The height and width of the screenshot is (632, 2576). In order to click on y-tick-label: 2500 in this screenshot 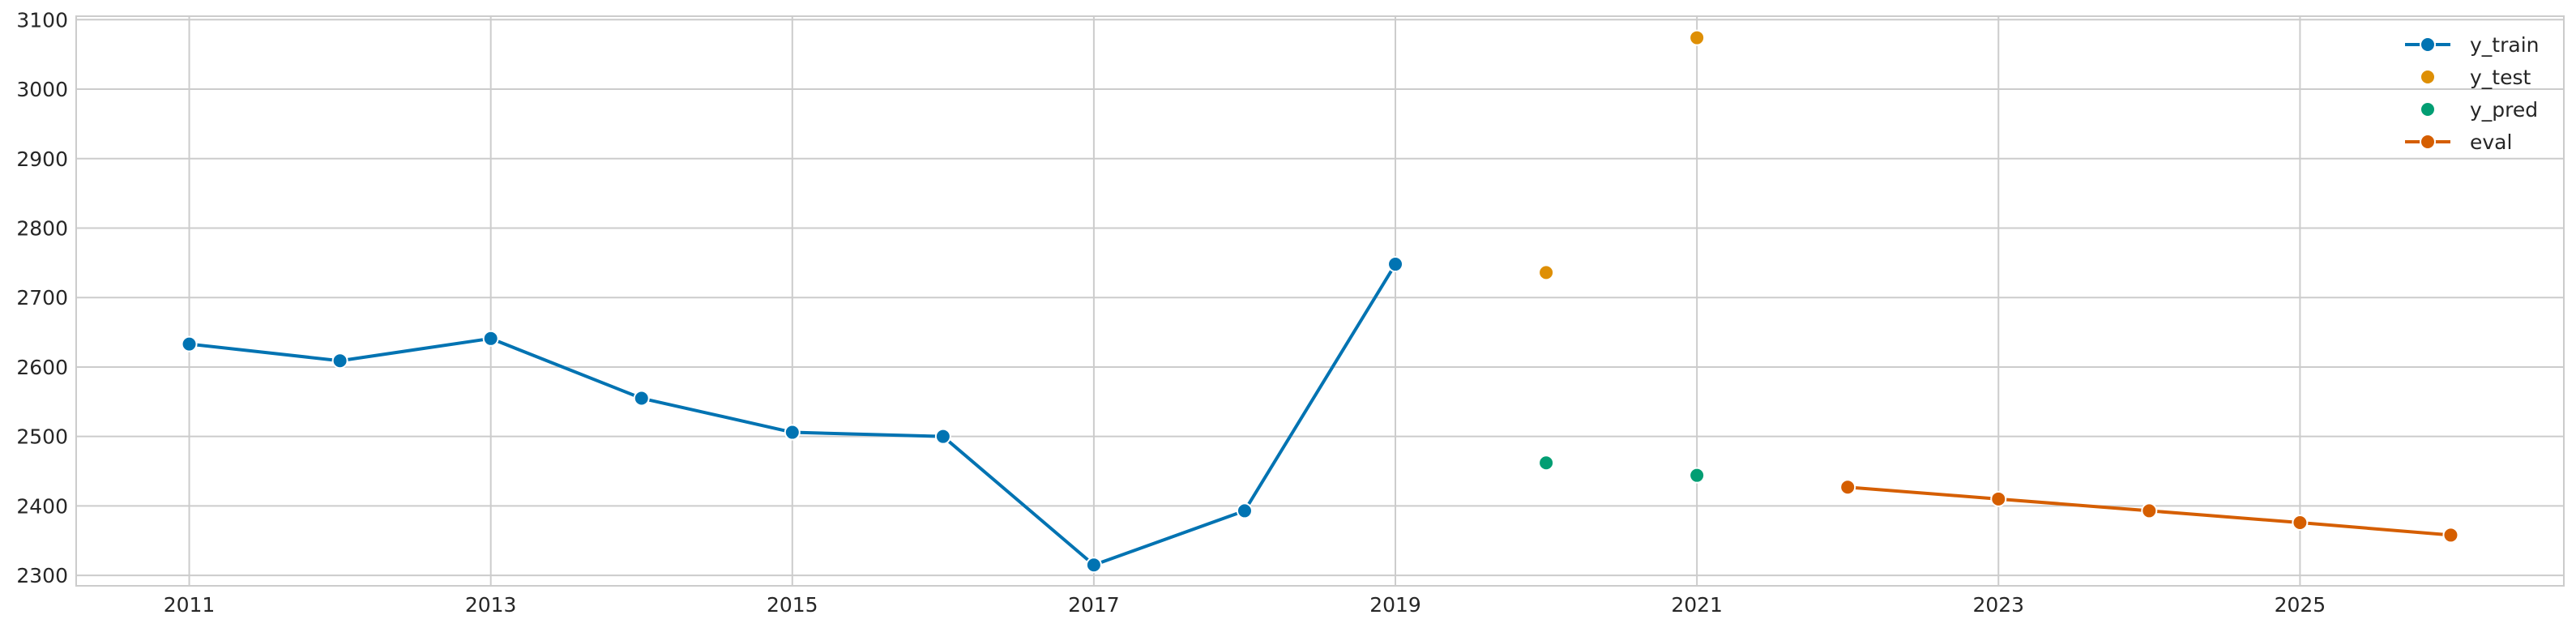, I will do `click(42, 437)`.